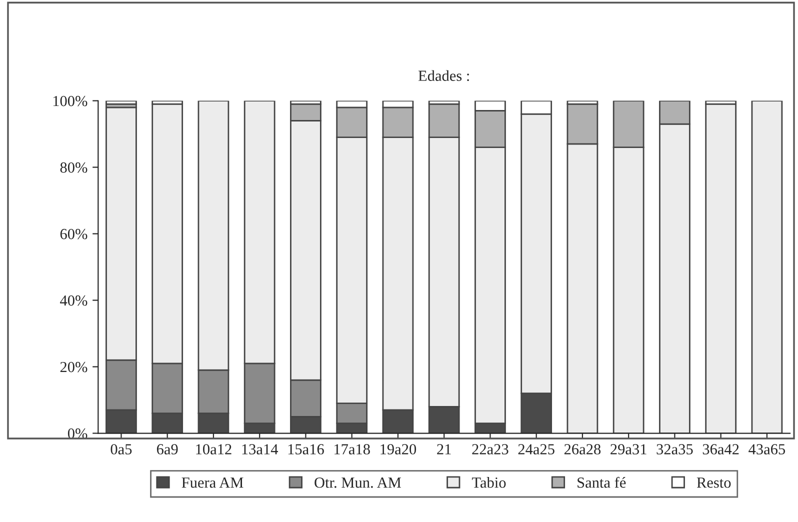  What do you see at coordinates (167, 449) in the screenshot?
I see `x-tick-label: 6a9` at bounding box center [167, 449].